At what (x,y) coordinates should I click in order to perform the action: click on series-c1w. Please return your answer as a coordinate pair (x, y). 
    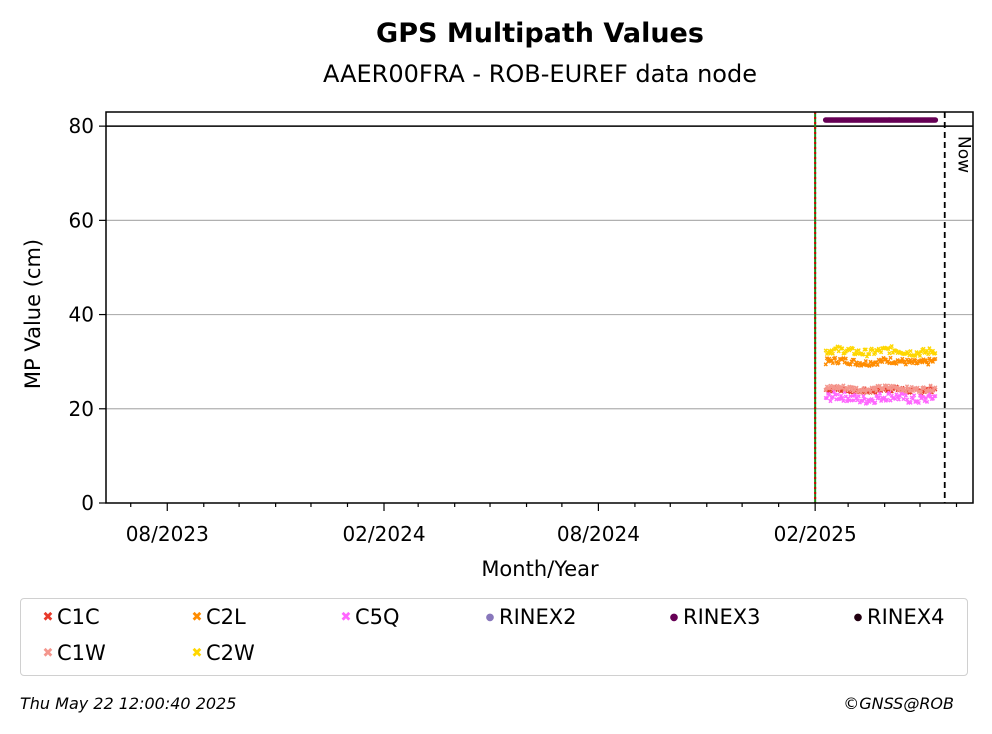
    Looking at the image, I should click on (880, 389).